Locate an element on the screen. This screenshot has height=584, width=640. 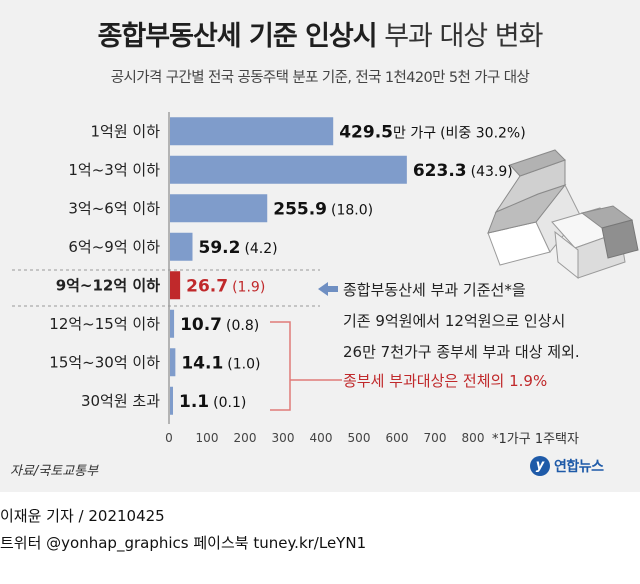
value-number: 1.1 is located at coordinates (194, 402).